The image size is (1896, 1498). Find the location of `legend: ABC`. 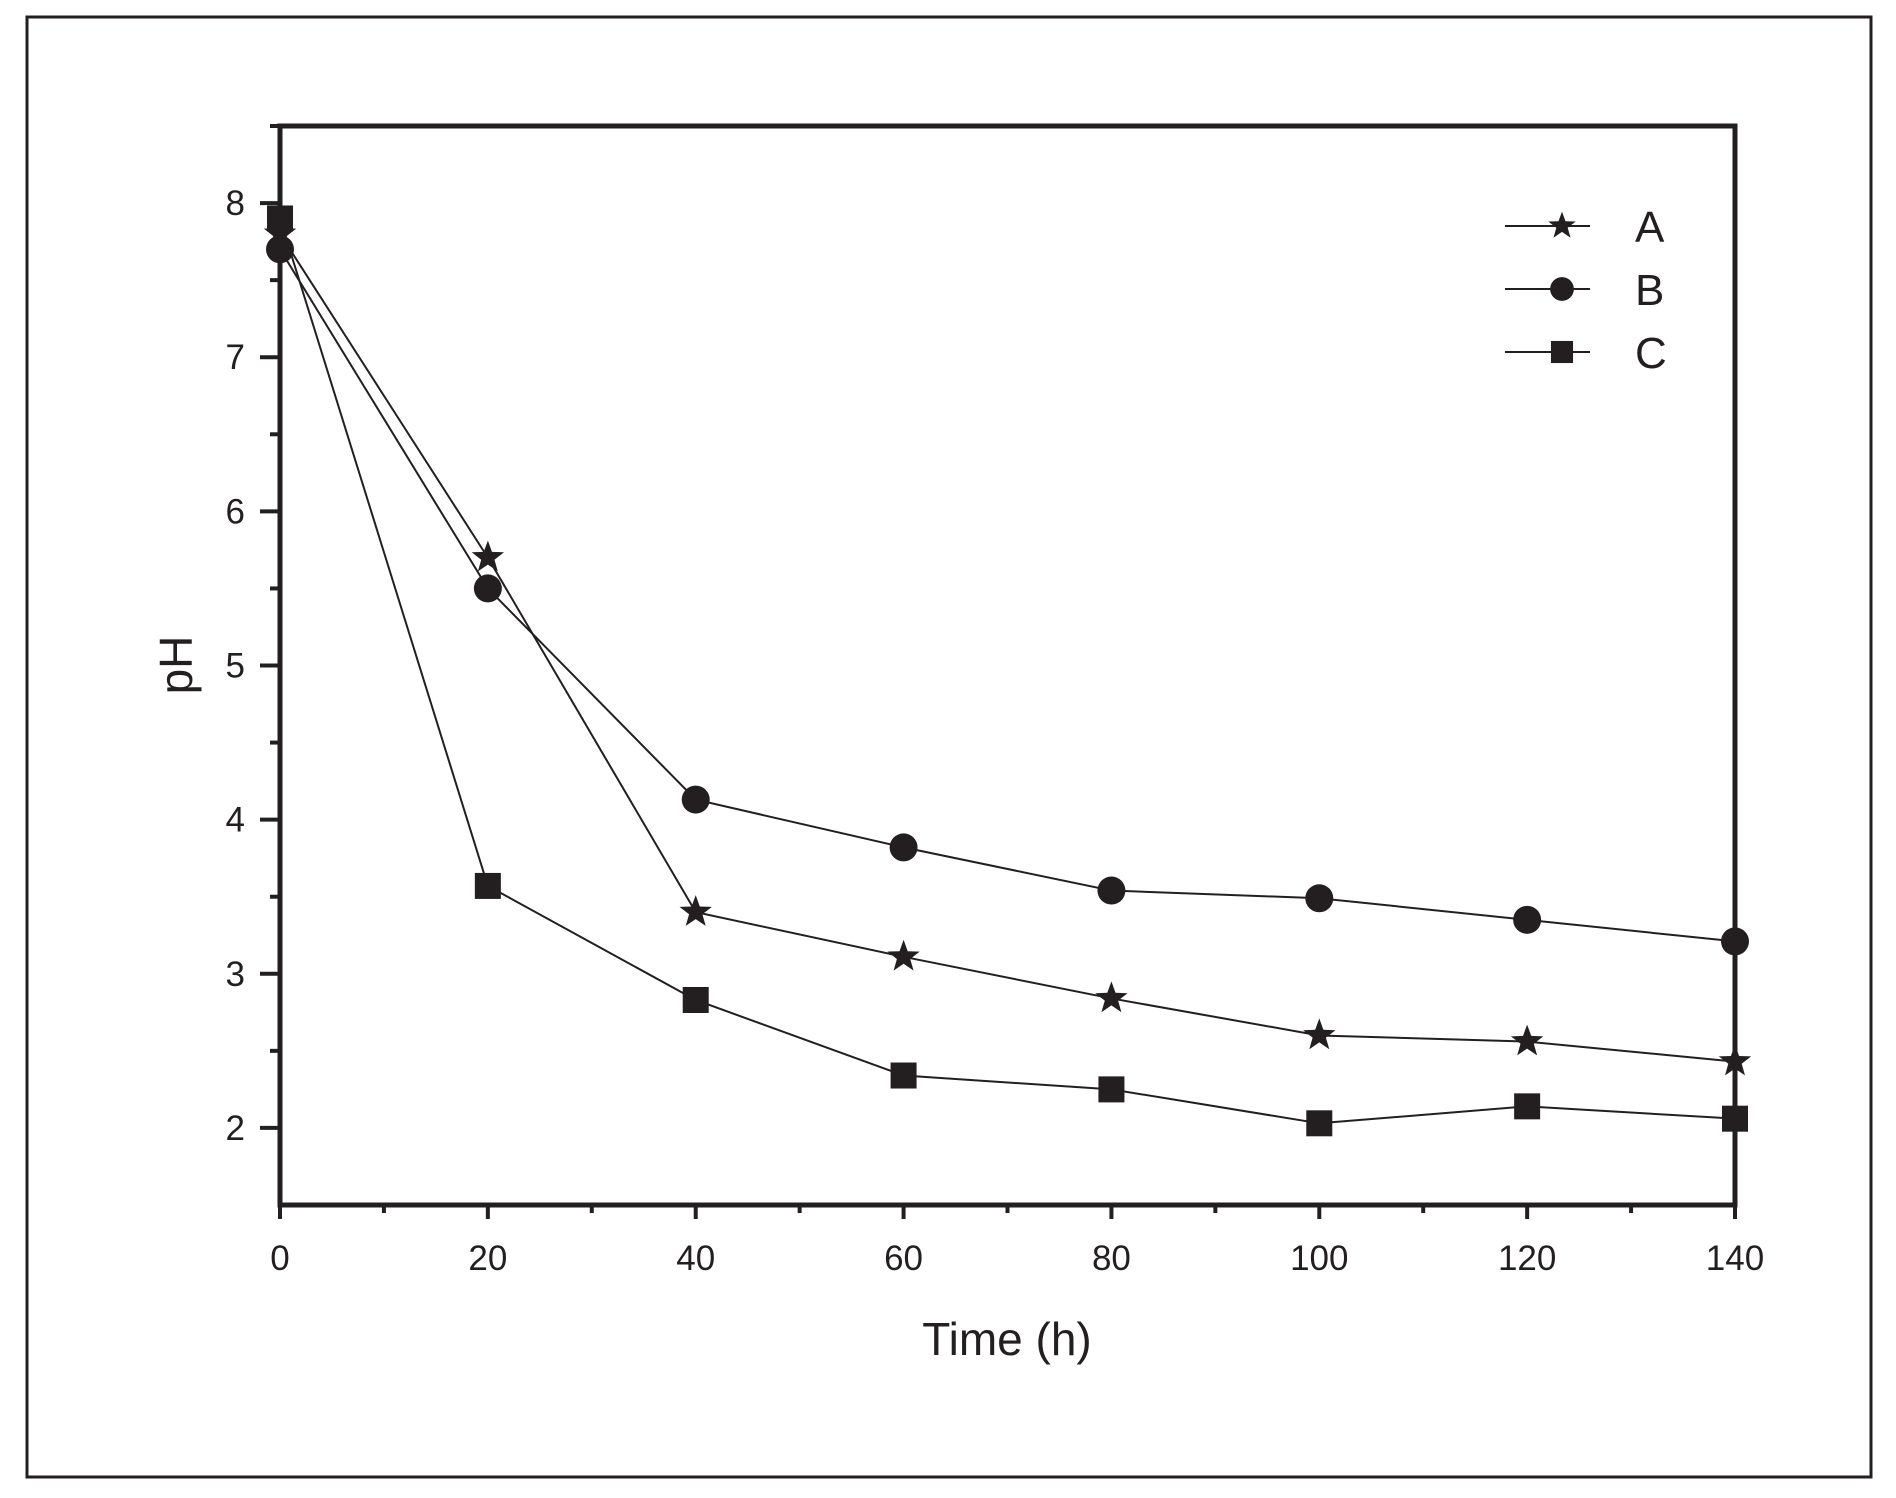

legend: ABC is located at coordinates (1586, 290).